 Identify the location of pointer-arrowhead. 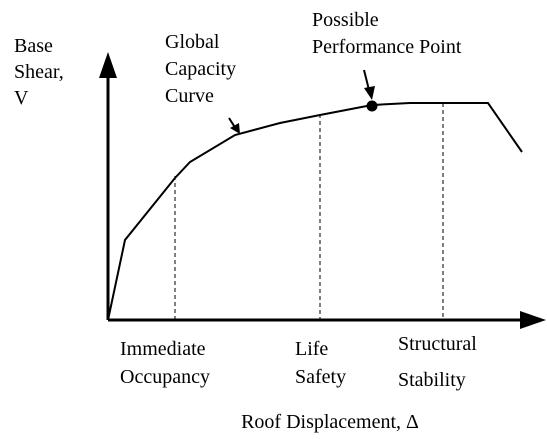
(369, 93).